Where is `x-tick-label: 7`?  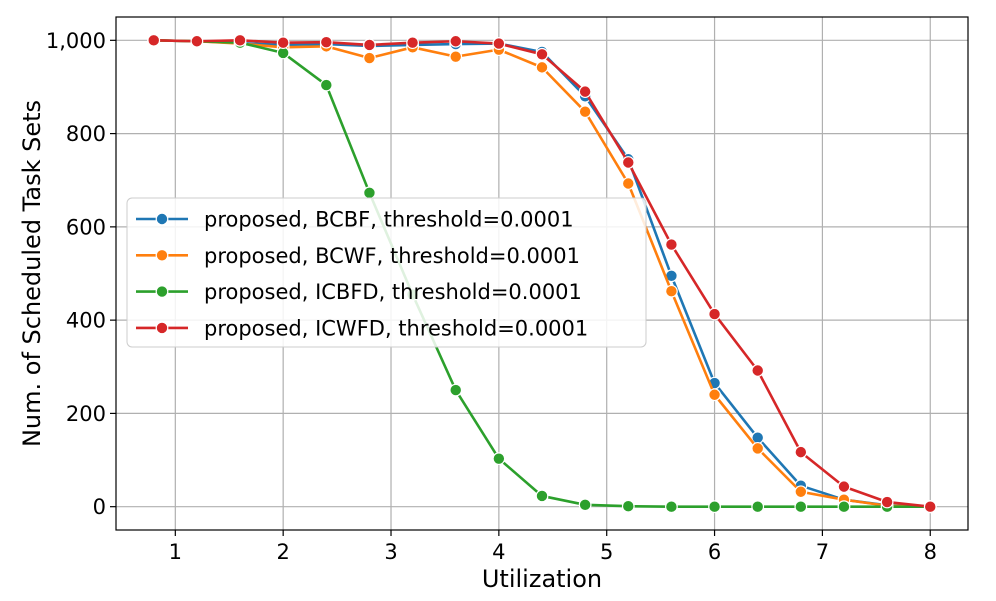
x-tick-label: 7 is located at coordinates (822, 552).